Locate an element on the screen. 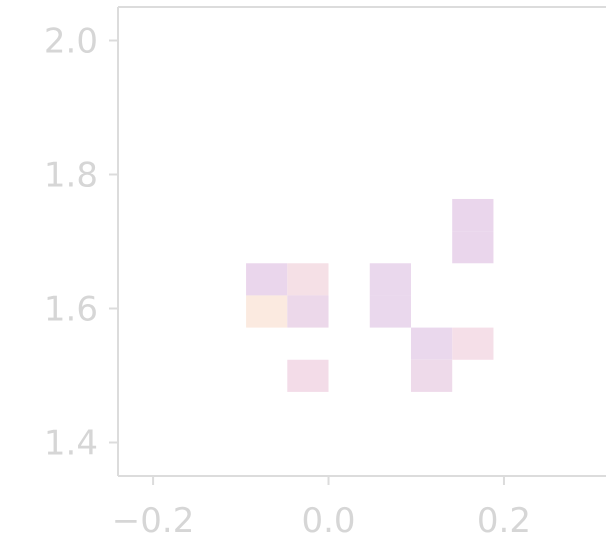 Image resolution: width=606 pixels, height=546 pixels. y-axis-ticks: 1.4 1.6 1.8 2.0 is located at coordinates (81, 243).